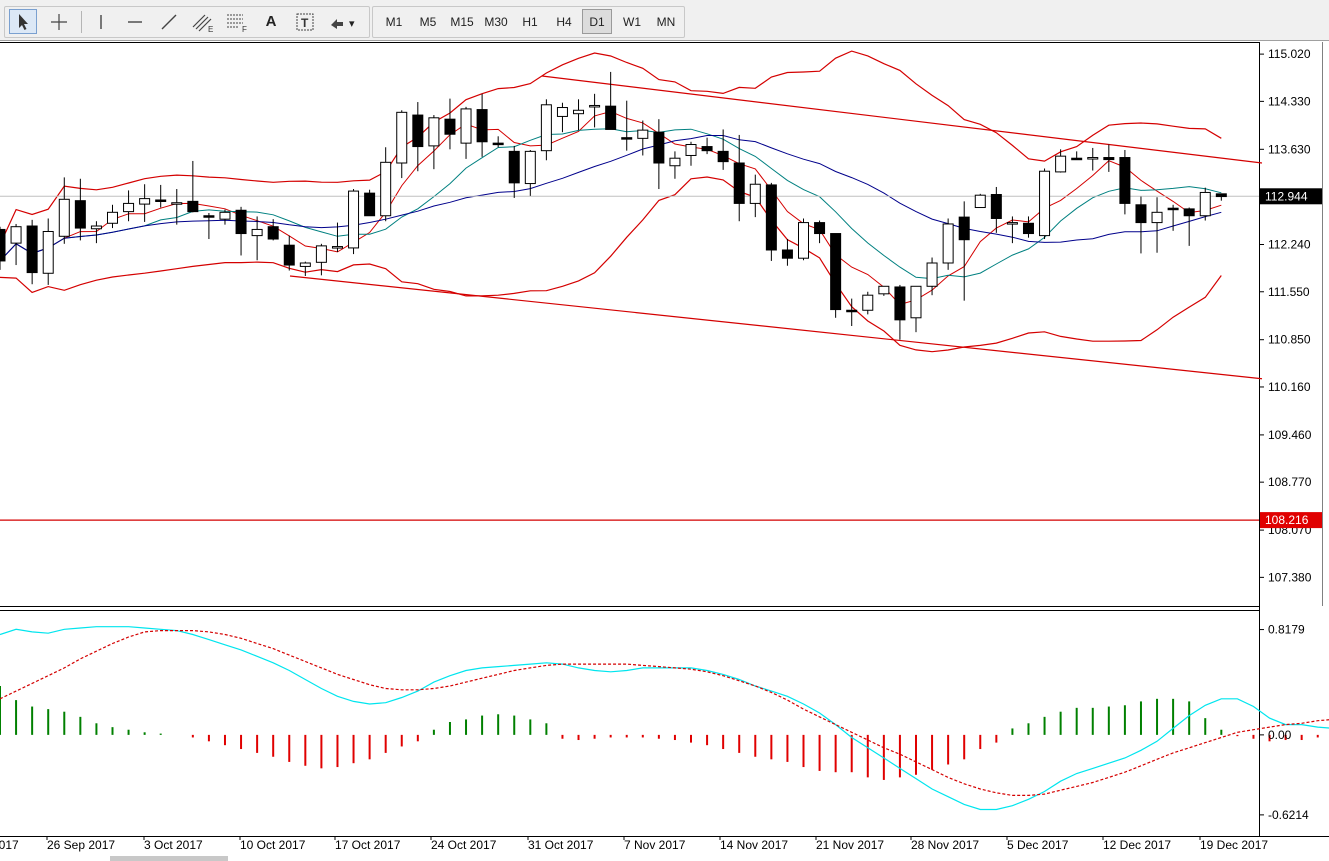  Describe the element at coordinates (666, 21) in the screenshot. I see `timeframe-mn: MN` at that location.